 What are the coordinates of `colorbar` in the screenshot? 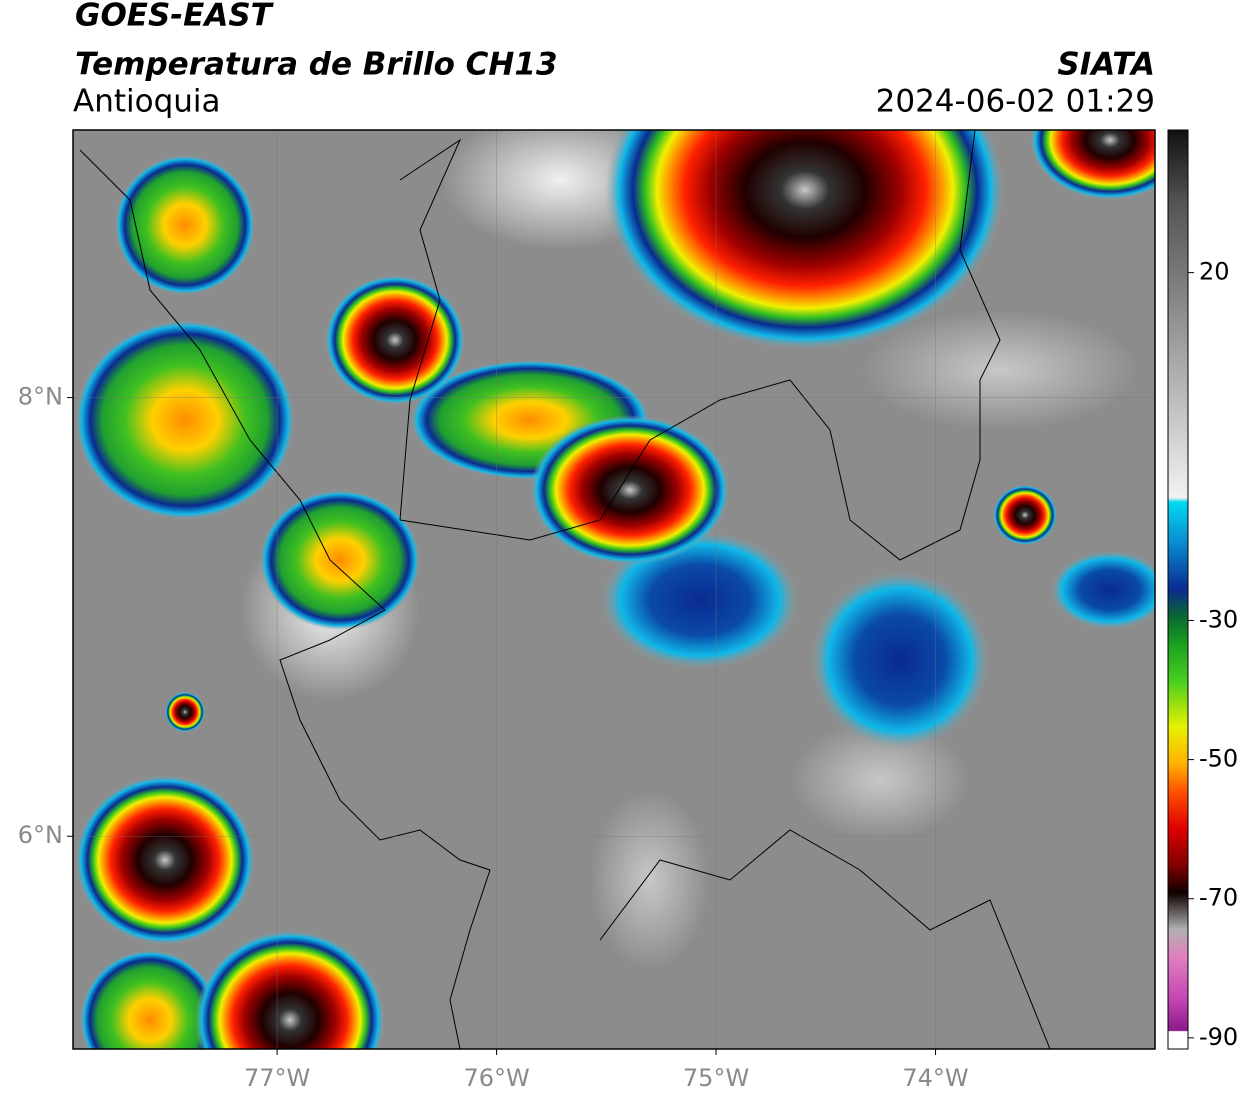 It's located at (1178, 589).